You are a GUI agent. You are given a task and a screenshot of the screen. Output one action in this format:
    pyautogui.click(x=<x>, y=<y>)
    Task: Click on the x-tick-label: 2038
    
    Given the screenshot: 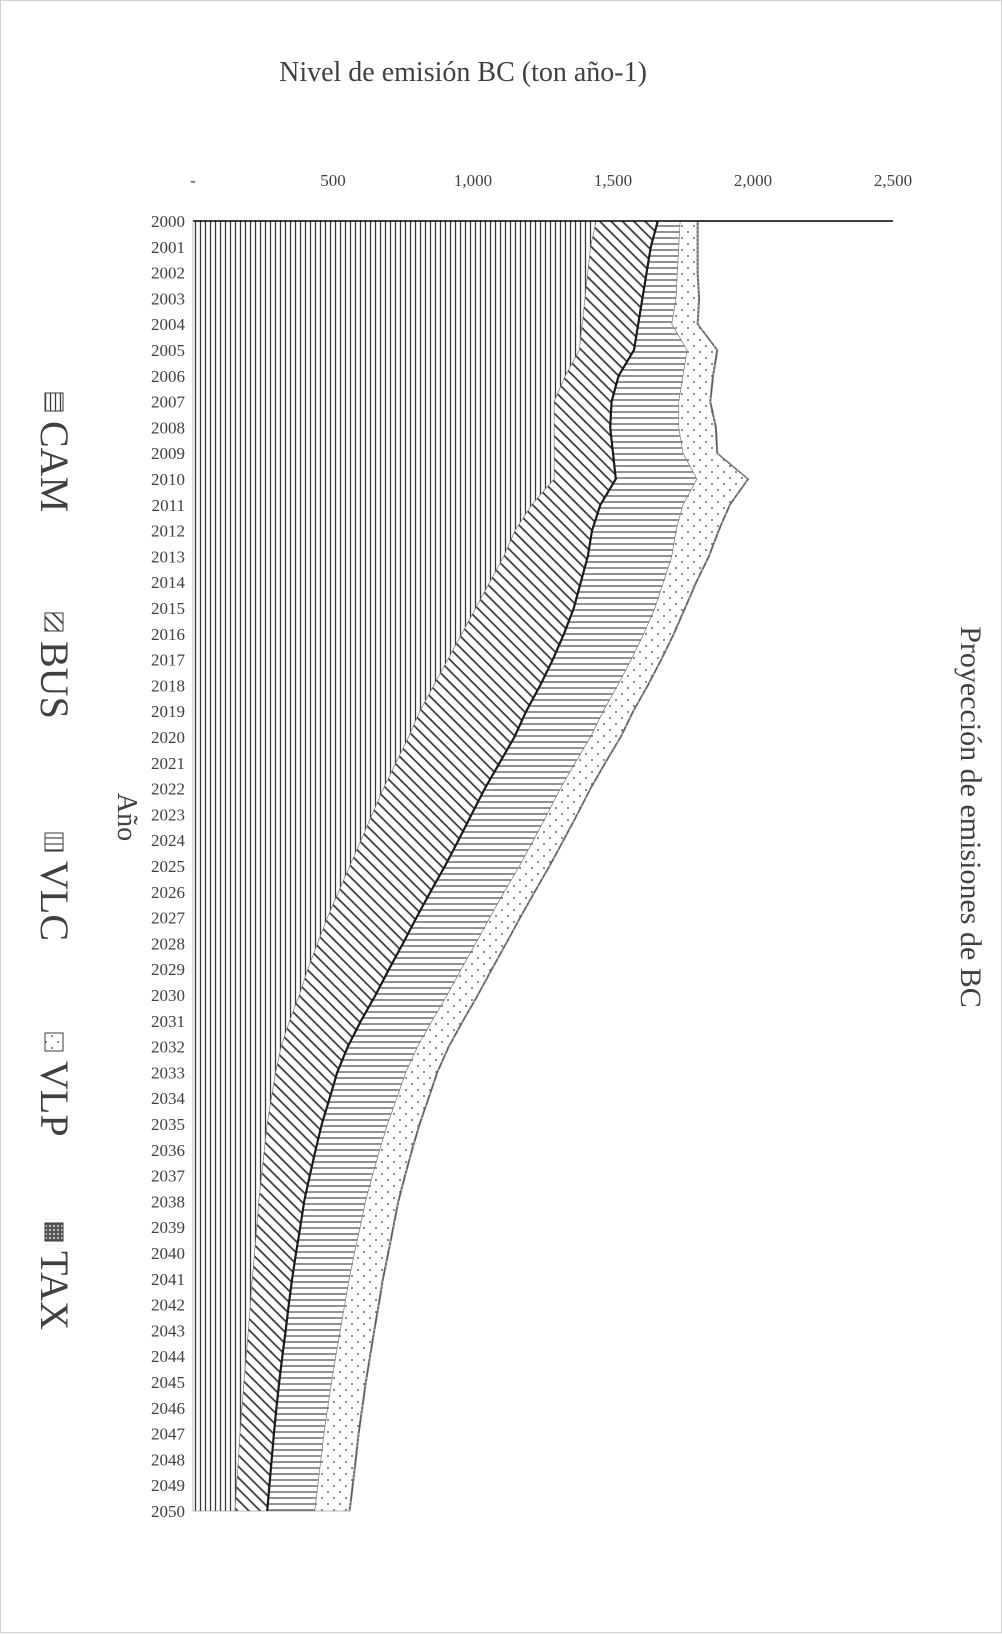 What is the action you would take?
    pyautogui.click(x=168, y=1201)
    